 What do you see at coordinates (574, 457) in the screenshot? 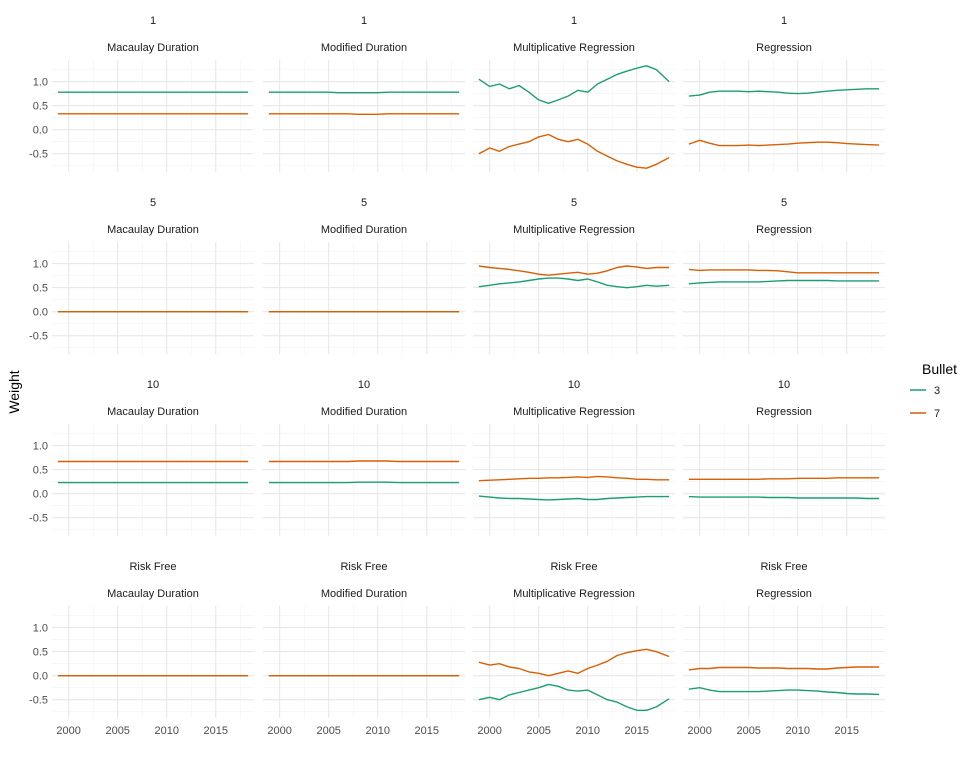
I see `facet-panel: 10 Multiplicative Regression` at bounding box center [574, 457].